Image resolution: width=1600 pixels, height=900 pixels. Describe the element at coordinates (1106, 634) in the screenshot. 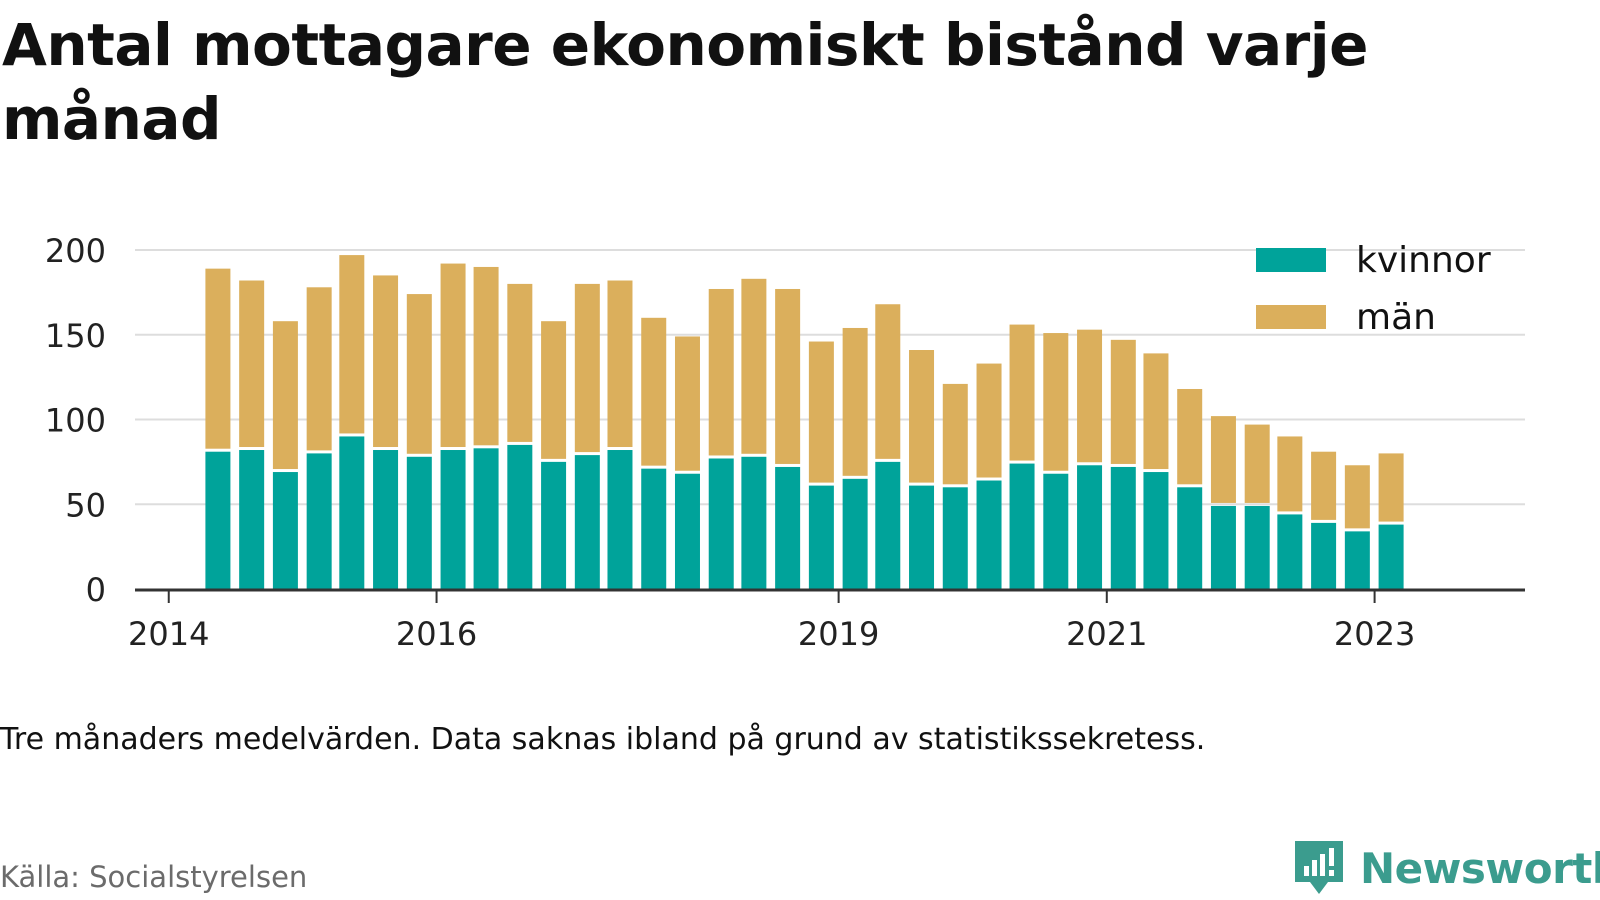

I see `x-tick-label: 2021` at that location.